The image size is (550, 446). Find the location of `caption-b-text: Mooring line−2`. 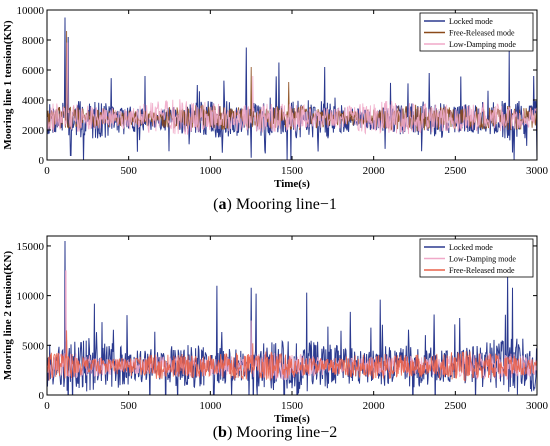

caption-b-text: Mooring line−2 is located at coordinates (287, 432).